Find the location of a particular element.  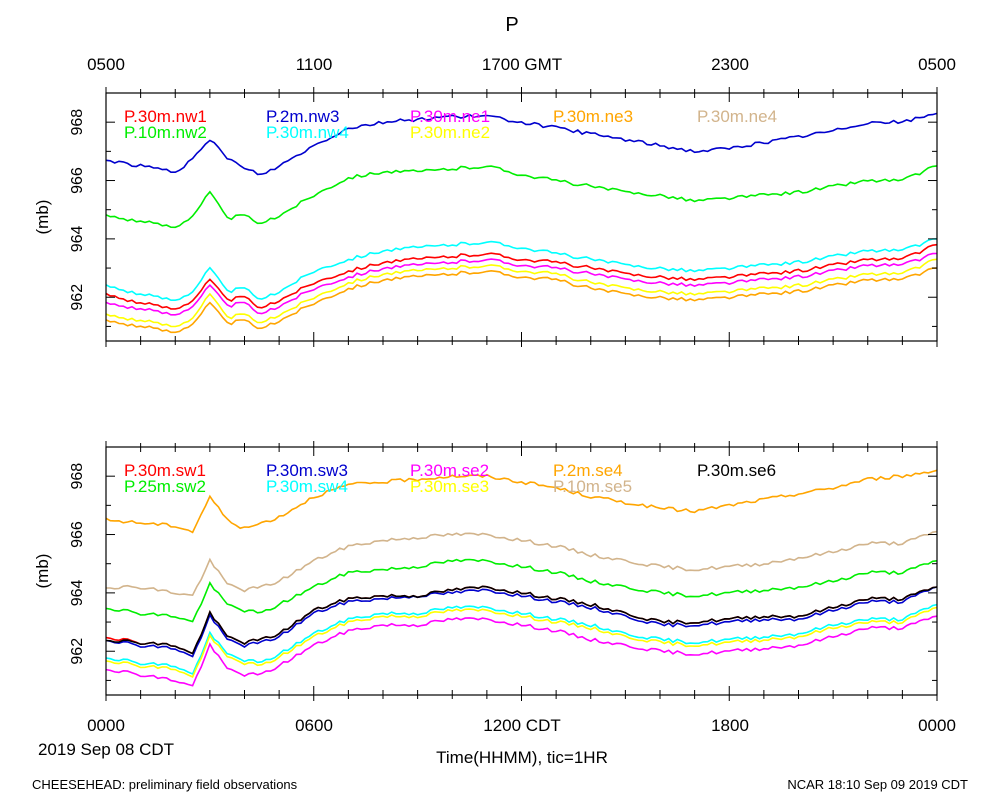

series-line-P.2m.se4 is located at coordinates (521, 501).